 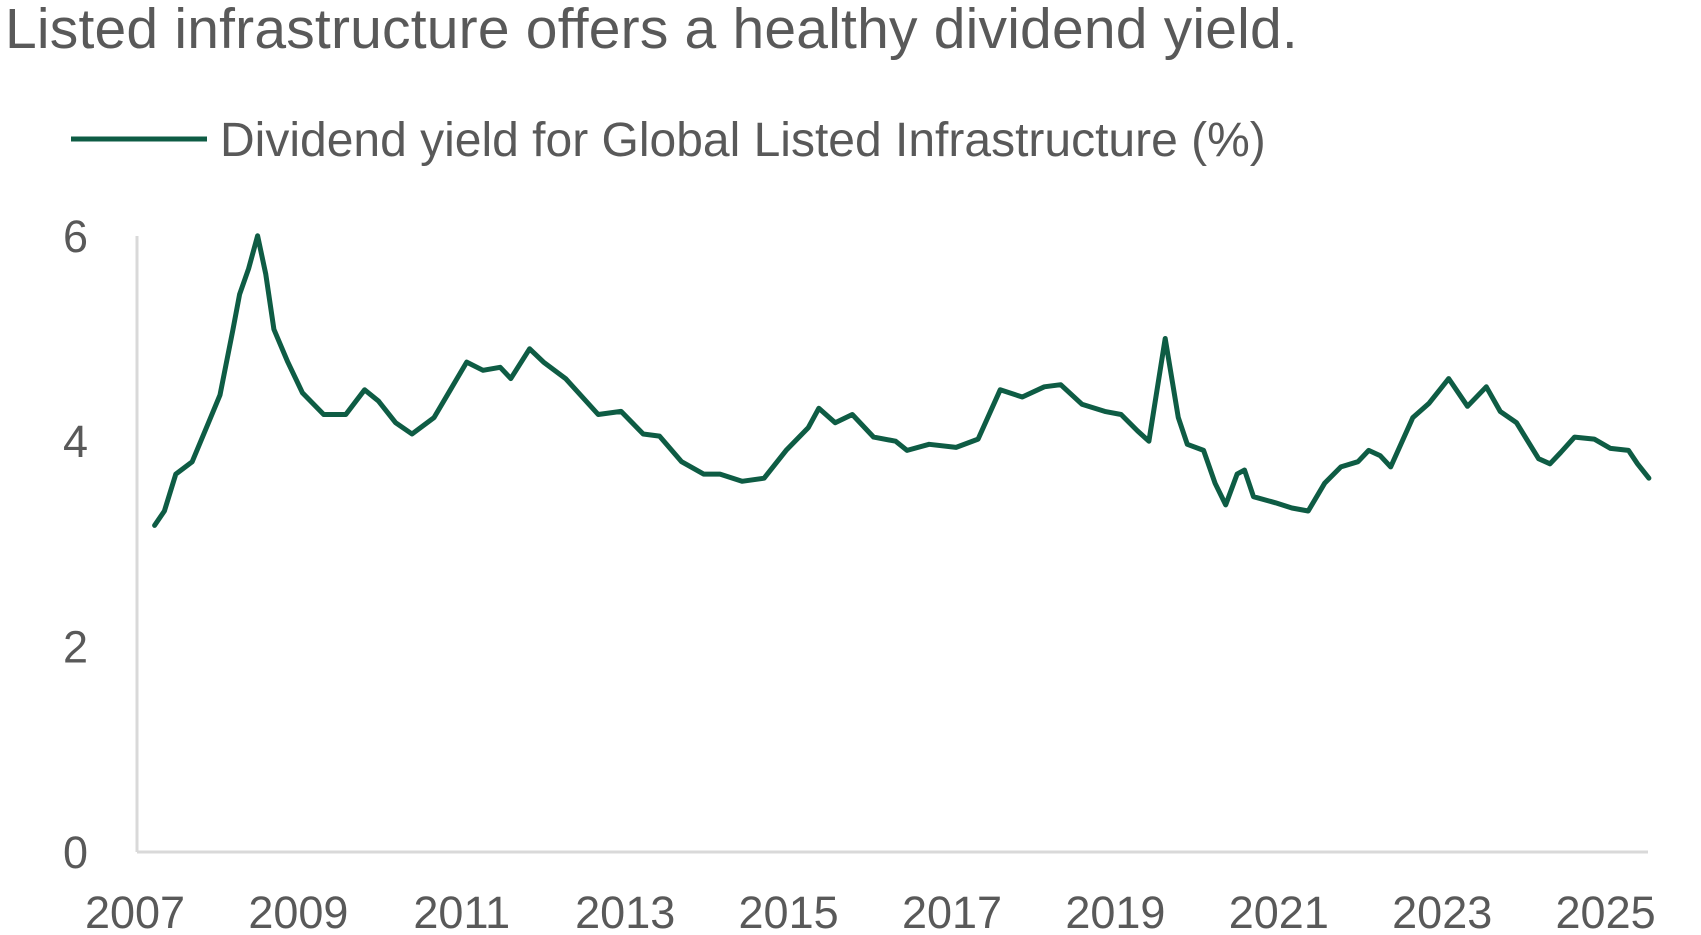 What do you see at coordinates (461, 911) in the screenshot?
I see `x-tick-label: 2011` at bounding box center [461, 911].